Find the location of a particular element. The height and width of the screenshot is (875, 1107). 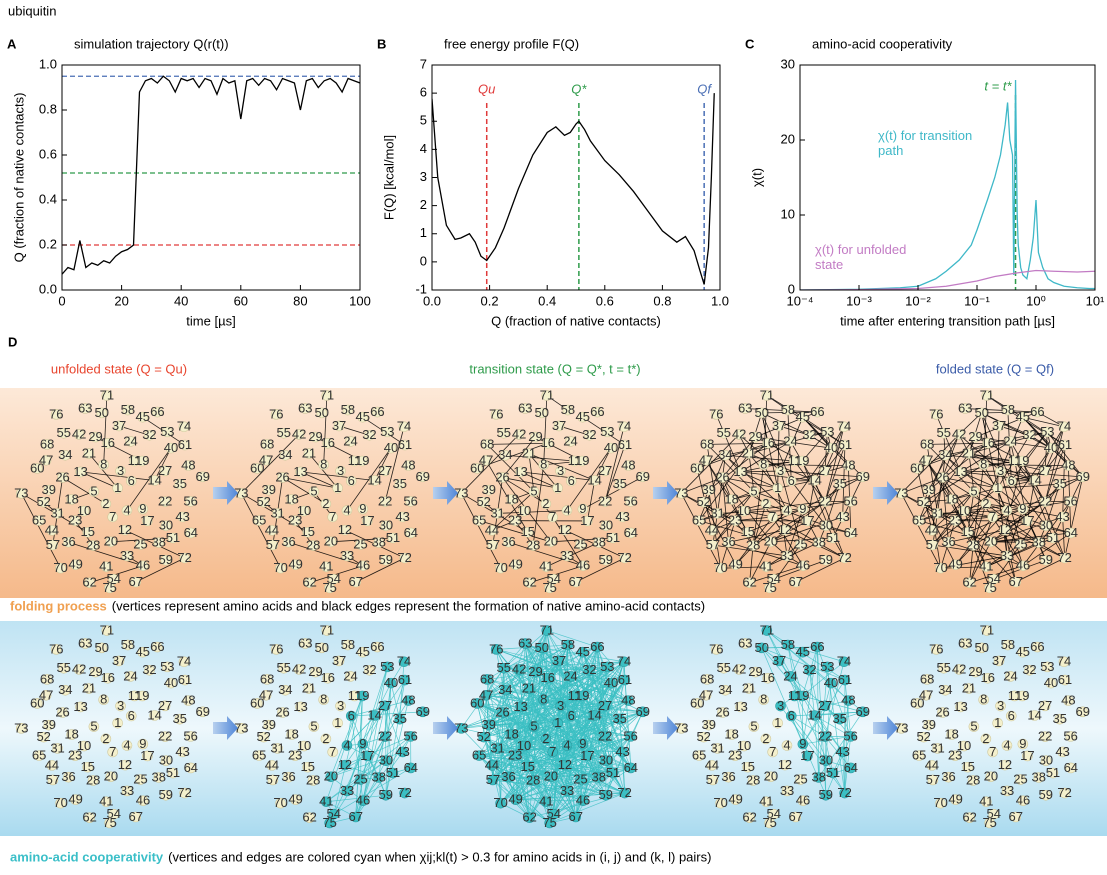

vertex-label: 42 is located at coordinates (959, 433).